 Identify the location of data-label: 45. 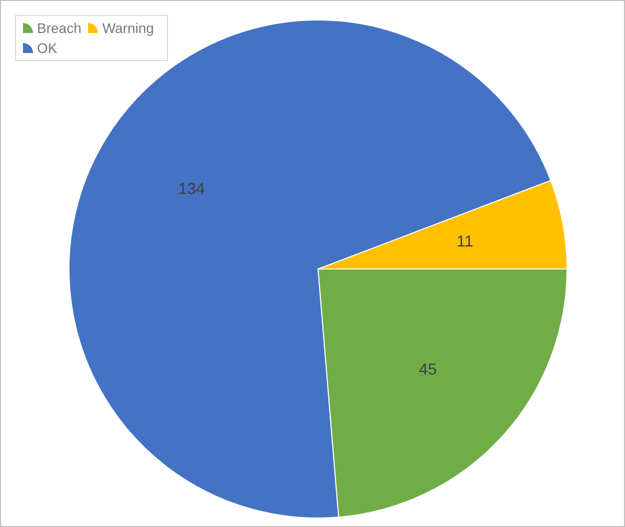
(428, 370).